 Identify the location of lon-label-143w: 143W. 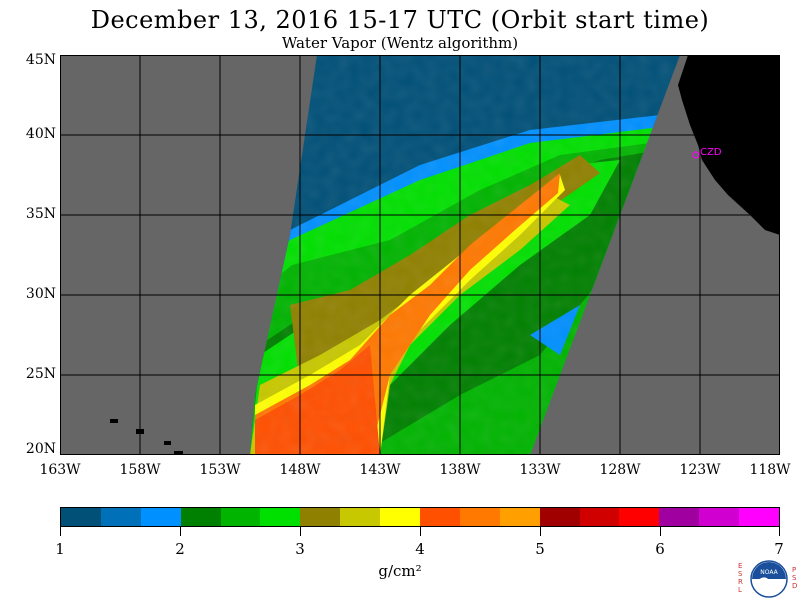
(380, 470).